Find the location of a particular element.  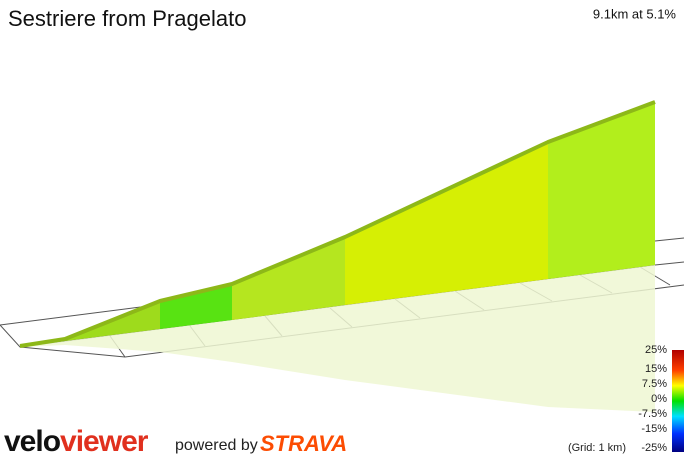

color-scale is located at coordinates (678, 401).